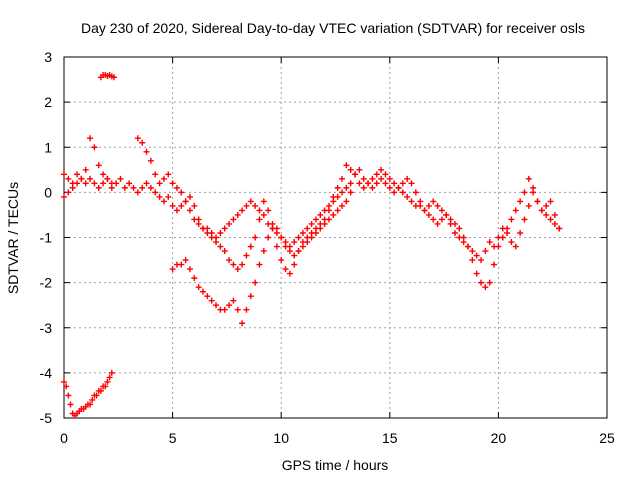  What do you see at coordinates (48, 147) in the screenshot?
I see `y-tick-label: 1` at bounding box center [48, 147].